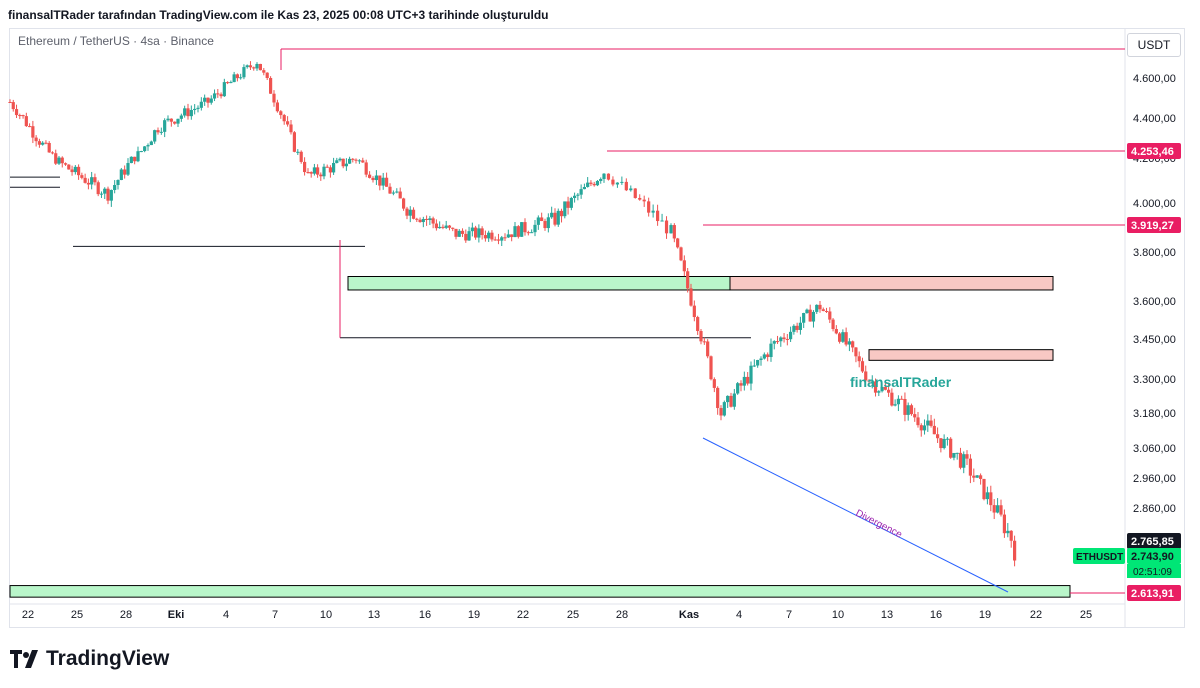 The width and height of the screenshot is (1200, 688). I want to click on symbol-title: Ethereum / TetherUS · 4sa · Binance, so click(116, 41).